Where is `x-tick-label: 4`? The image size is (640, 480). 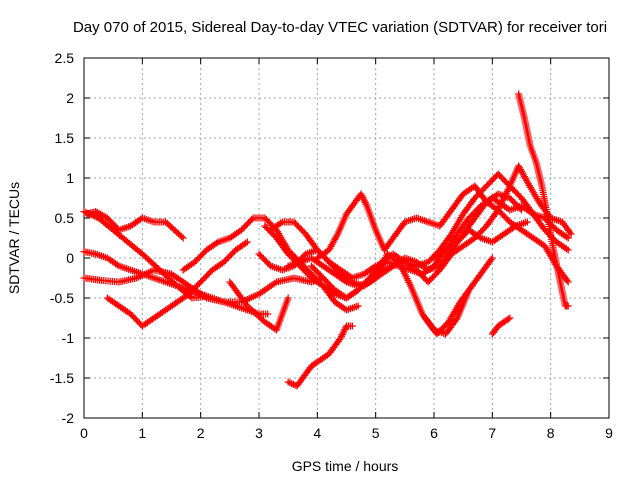
x-tick-label: 4 is located at coordinates (317, 433).